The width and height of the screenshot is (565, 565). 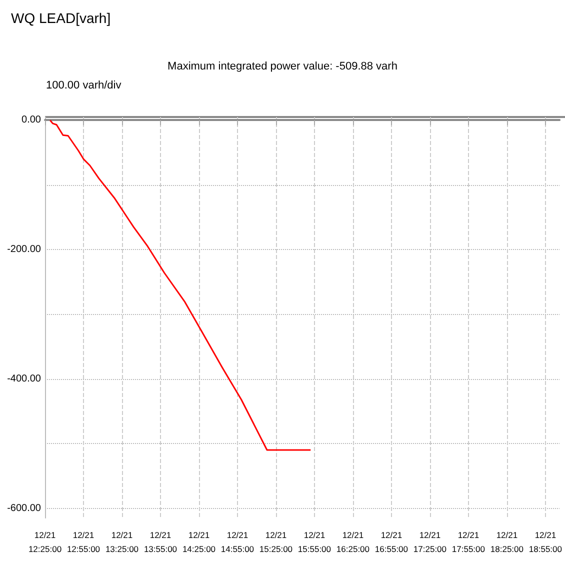 What do you see at coordinates (199, 542) in the screenshot?
I see `x-tick-label: 12/21 14:25:00` at bounding box center [199, 542].